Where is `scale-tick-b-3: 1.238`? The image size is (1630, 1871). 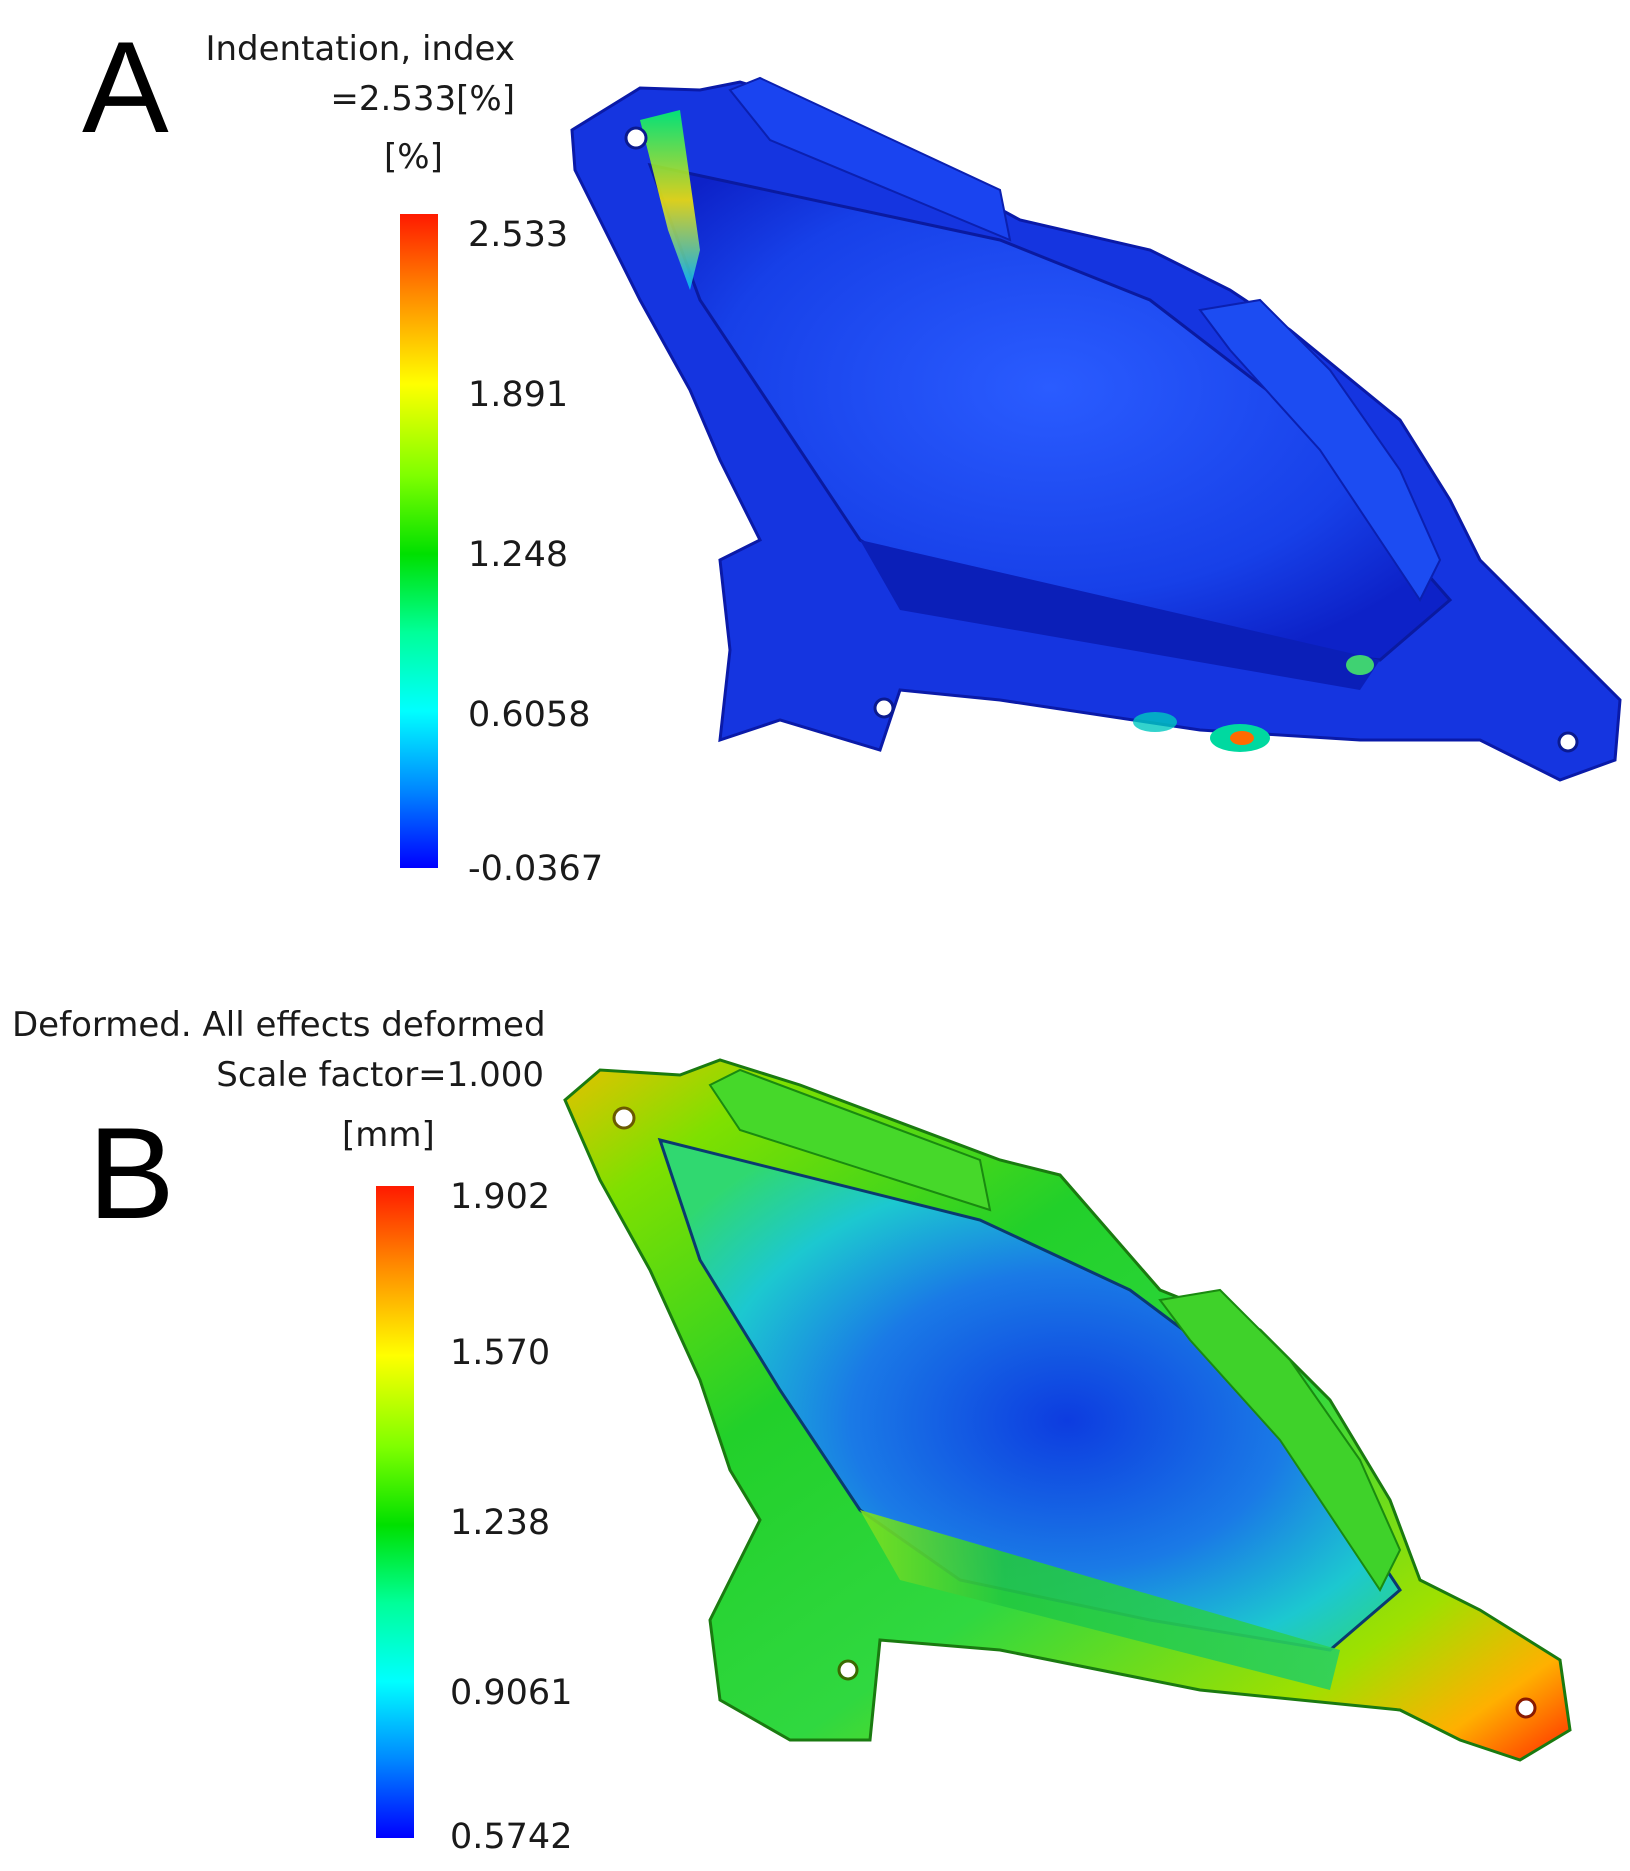
scale-tick-b-3: 1.238 is located at coordinates (500, 1523).